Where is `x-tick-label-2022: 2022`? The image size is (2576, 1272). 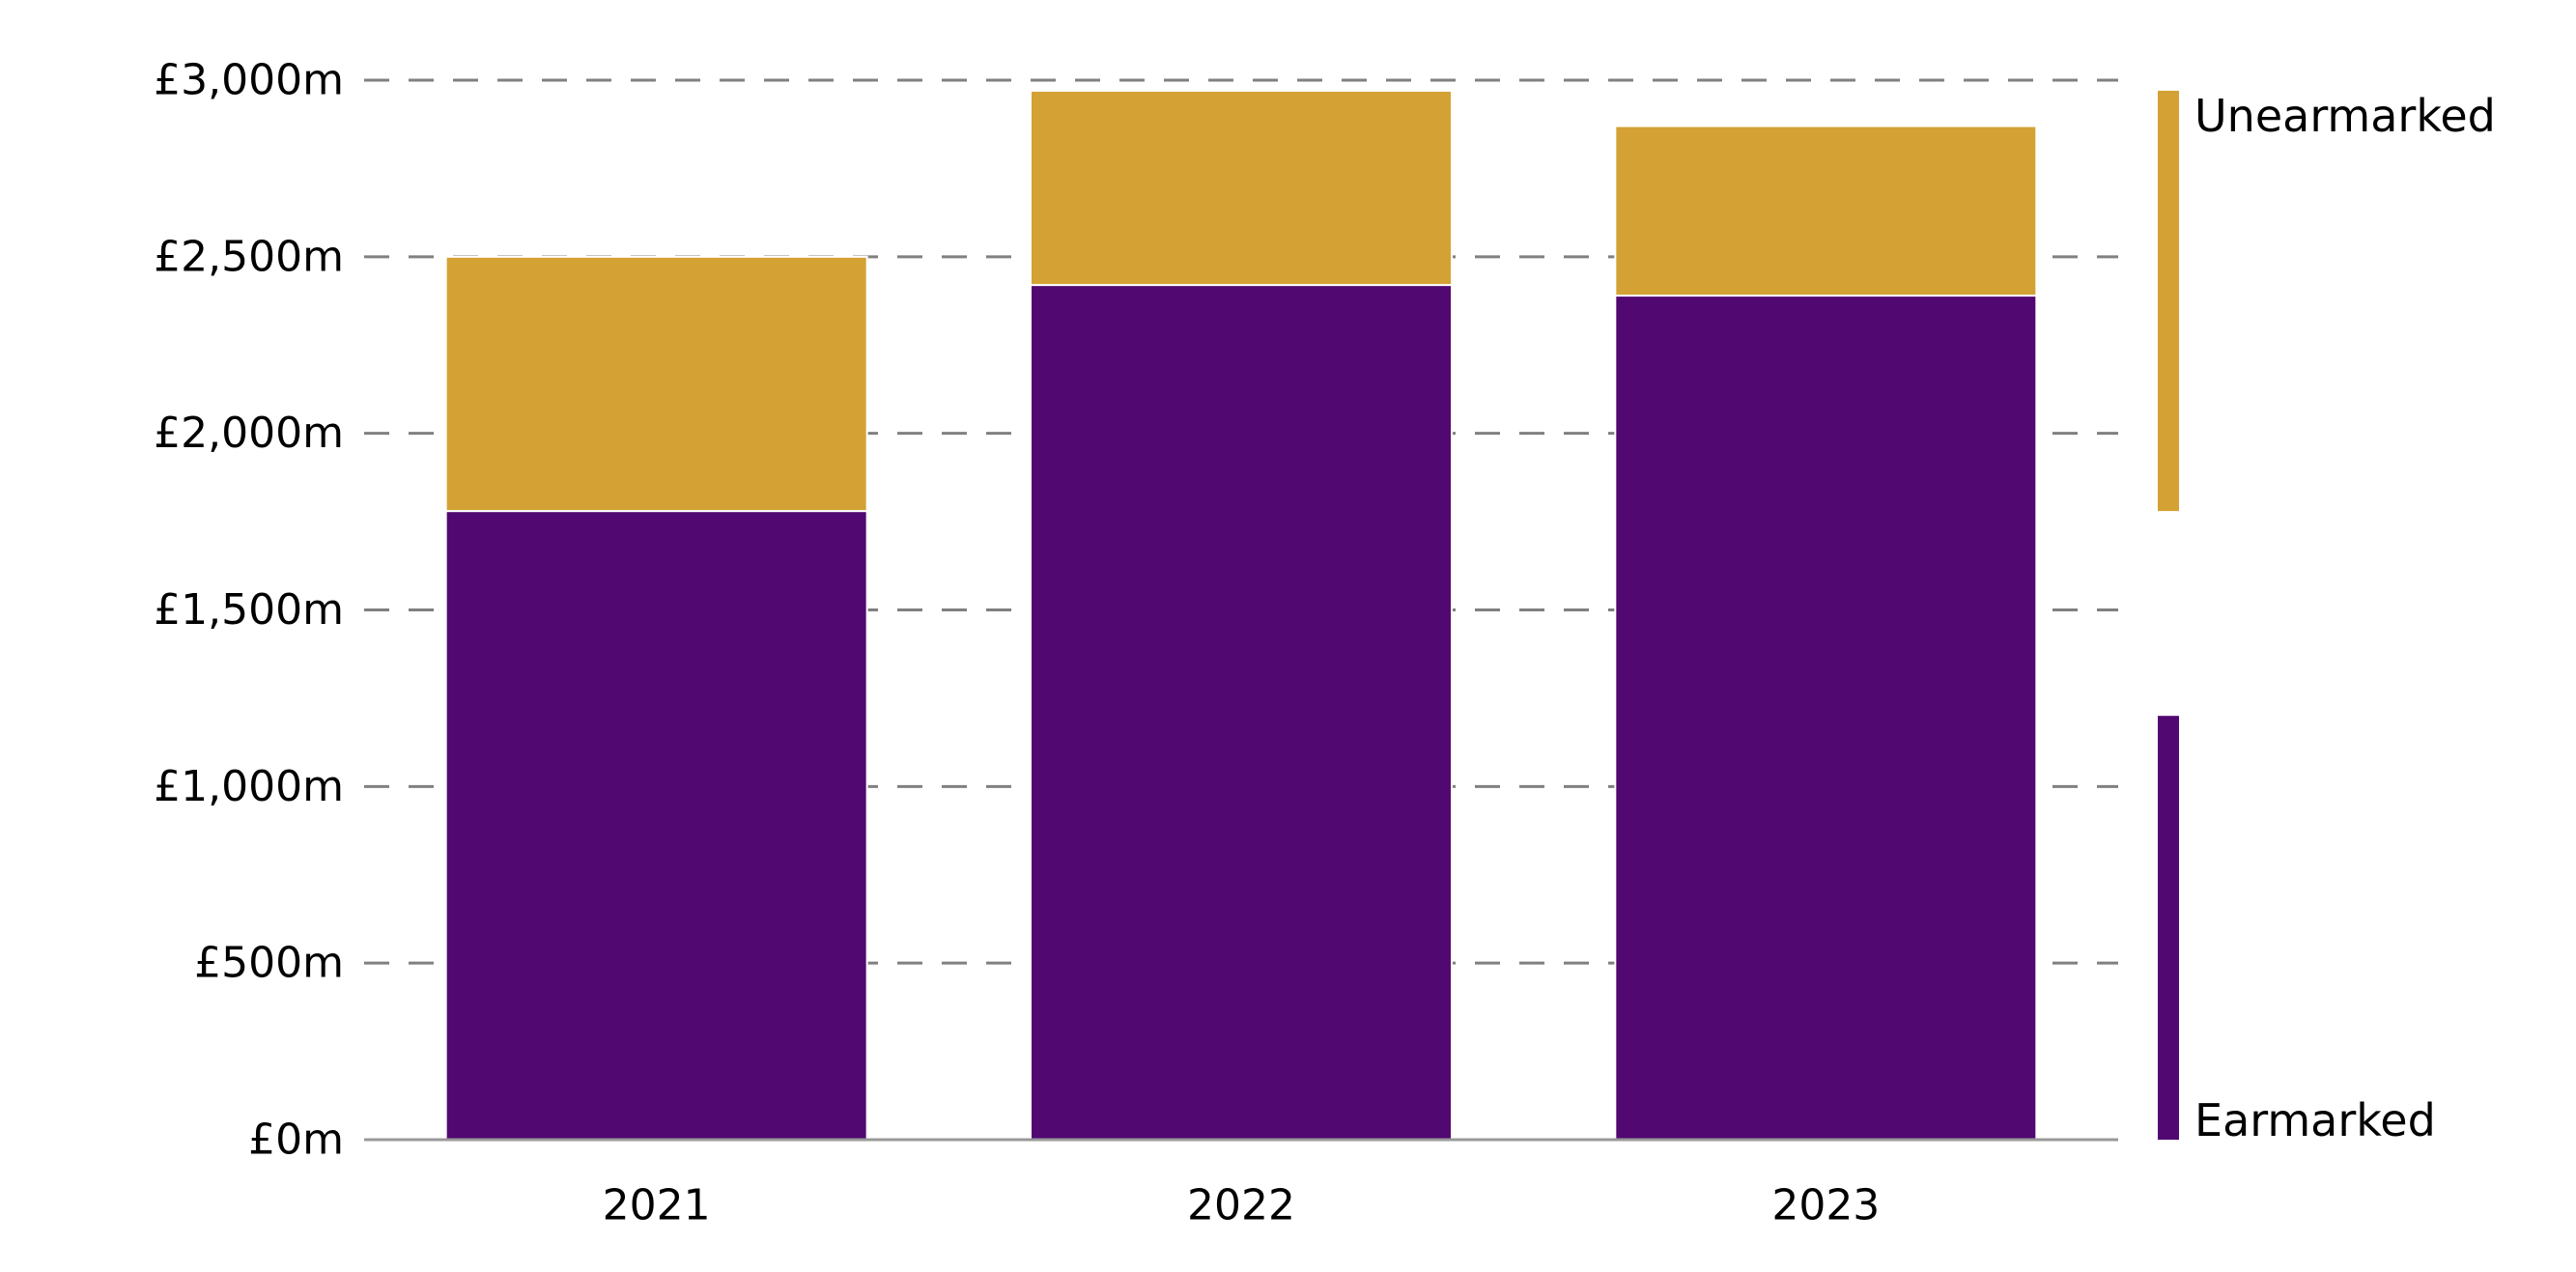
x-tick-label-2022: 2022 is located at coordinates (1241, 1206).